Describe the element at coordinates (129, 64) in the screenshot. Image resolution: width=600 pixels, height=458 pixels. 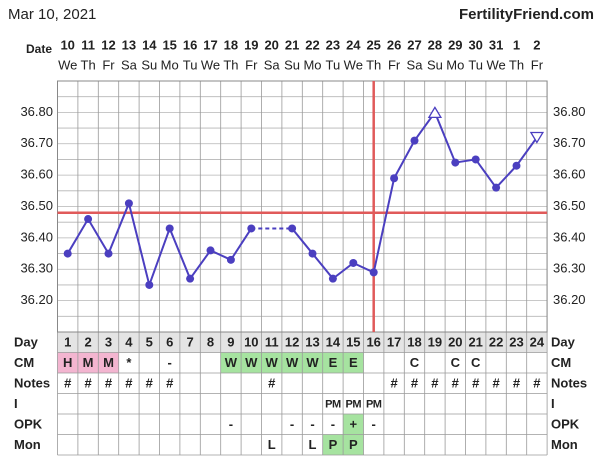
I see `weekday-label: Sa` at that location.